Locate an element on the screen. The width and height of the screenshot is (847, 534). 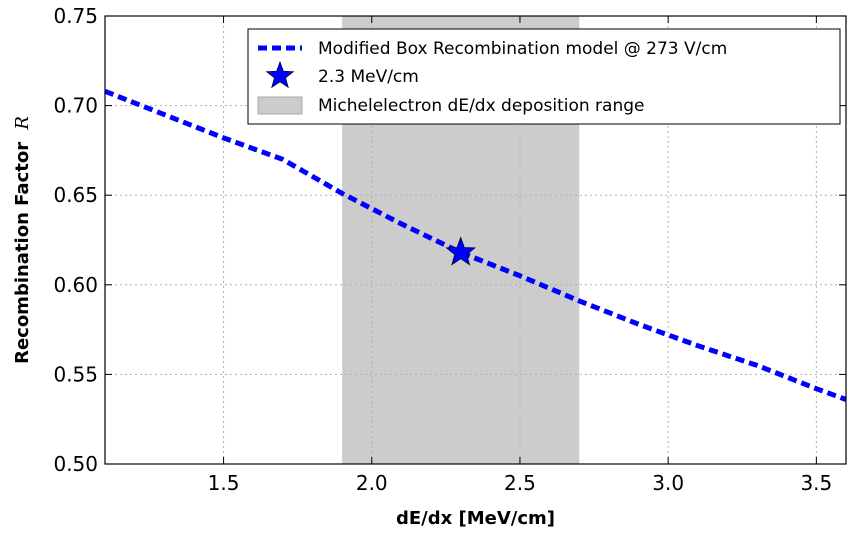
y-tick-label: 0.55 is located at coordinates (75, 374).